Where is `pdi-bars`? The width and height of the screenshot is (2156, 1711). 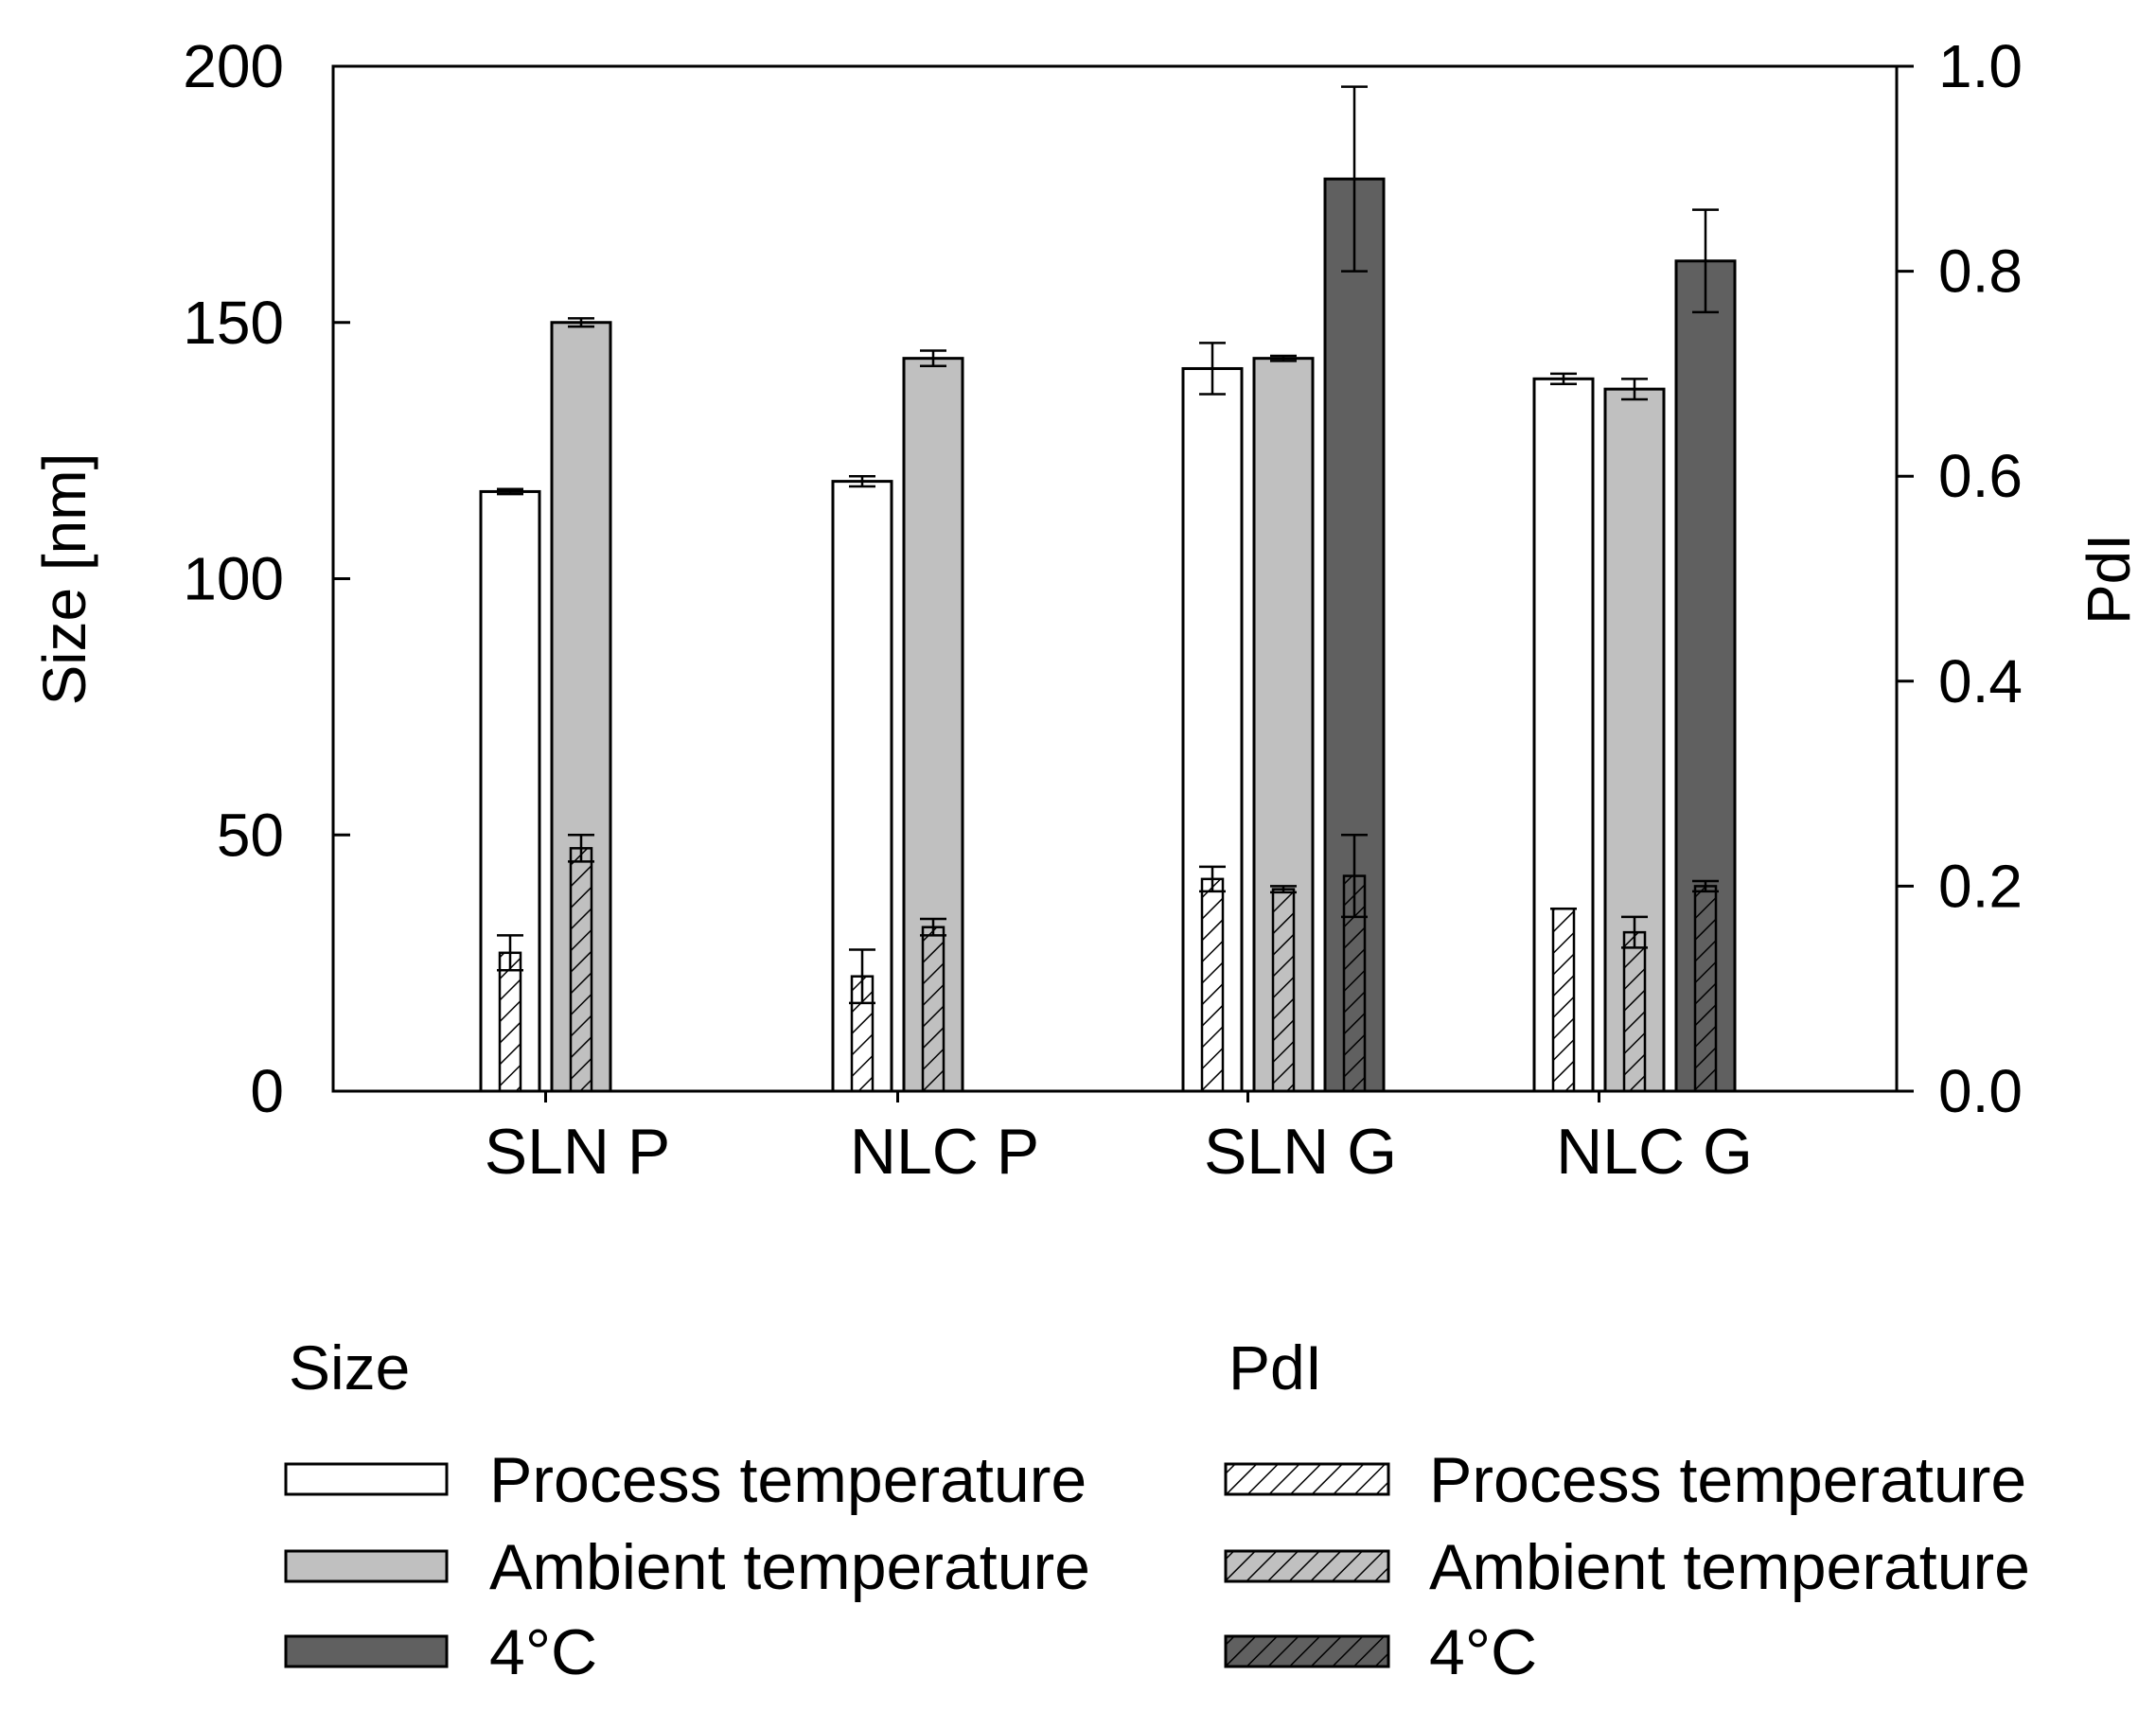 pdi-bars is located at coordinates (1108, 970).